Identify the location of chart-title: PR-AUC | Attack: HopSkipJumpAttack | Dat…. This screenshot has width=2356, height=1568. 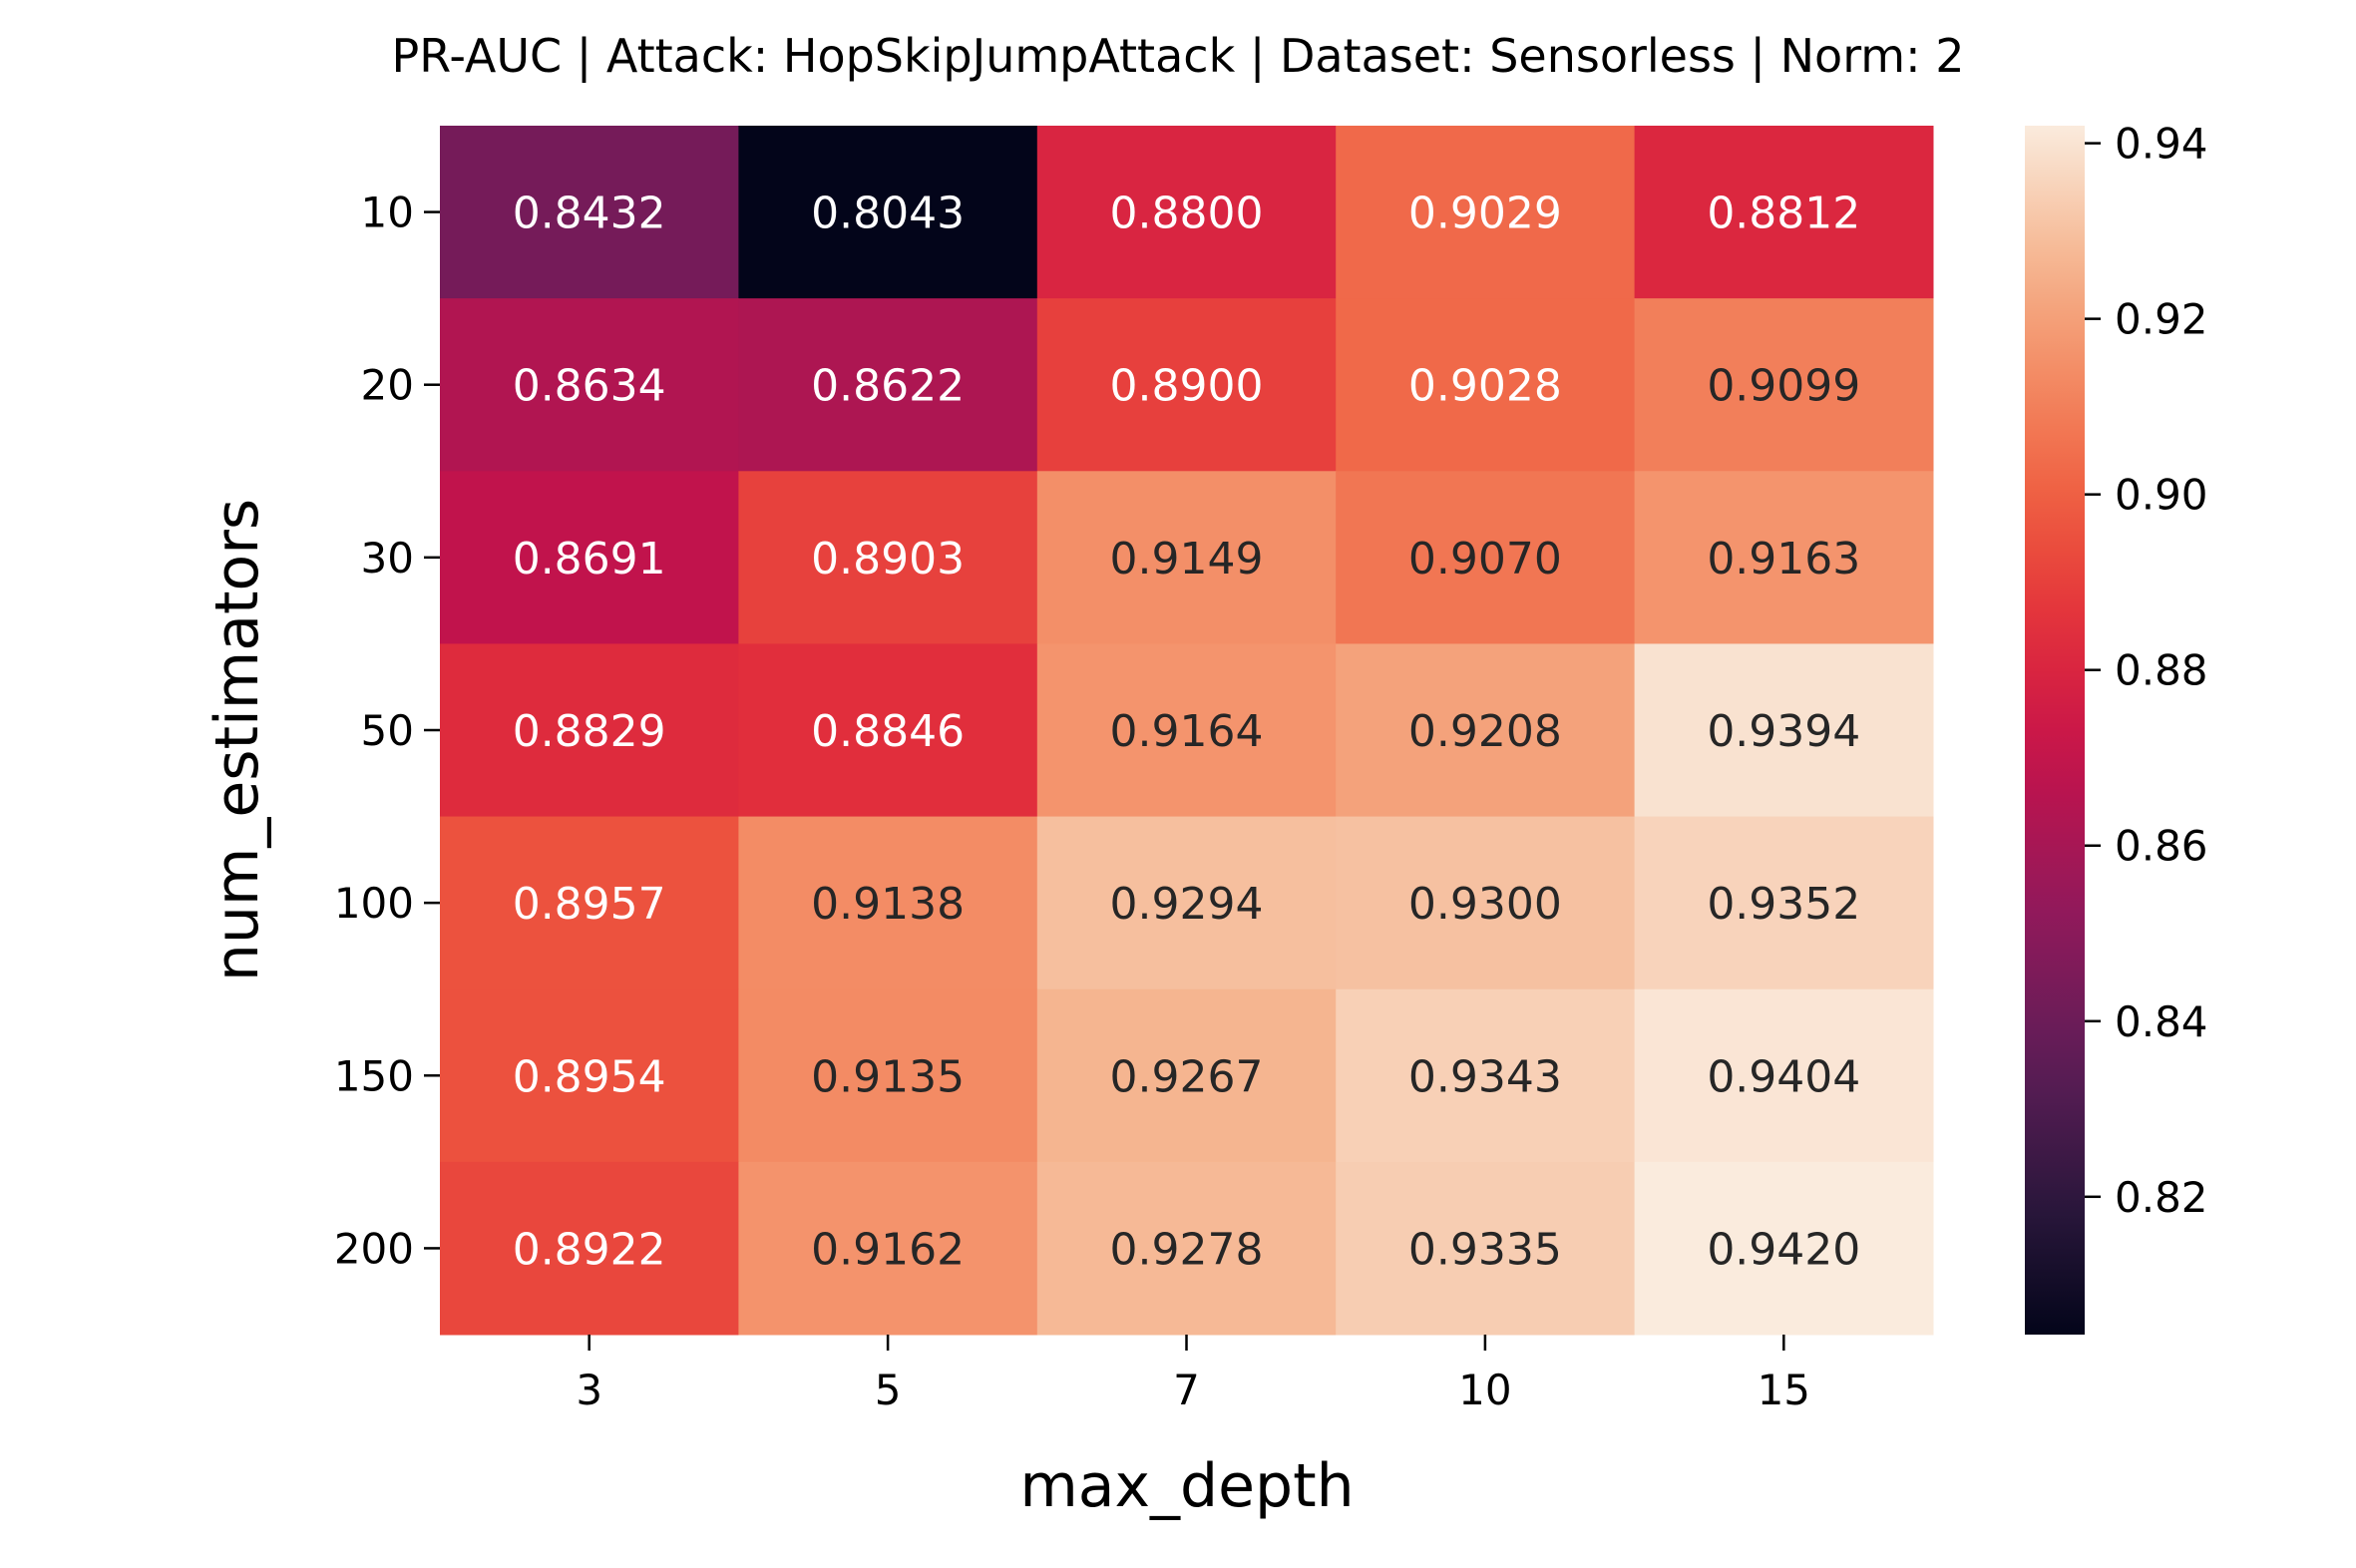
(1177, 57).